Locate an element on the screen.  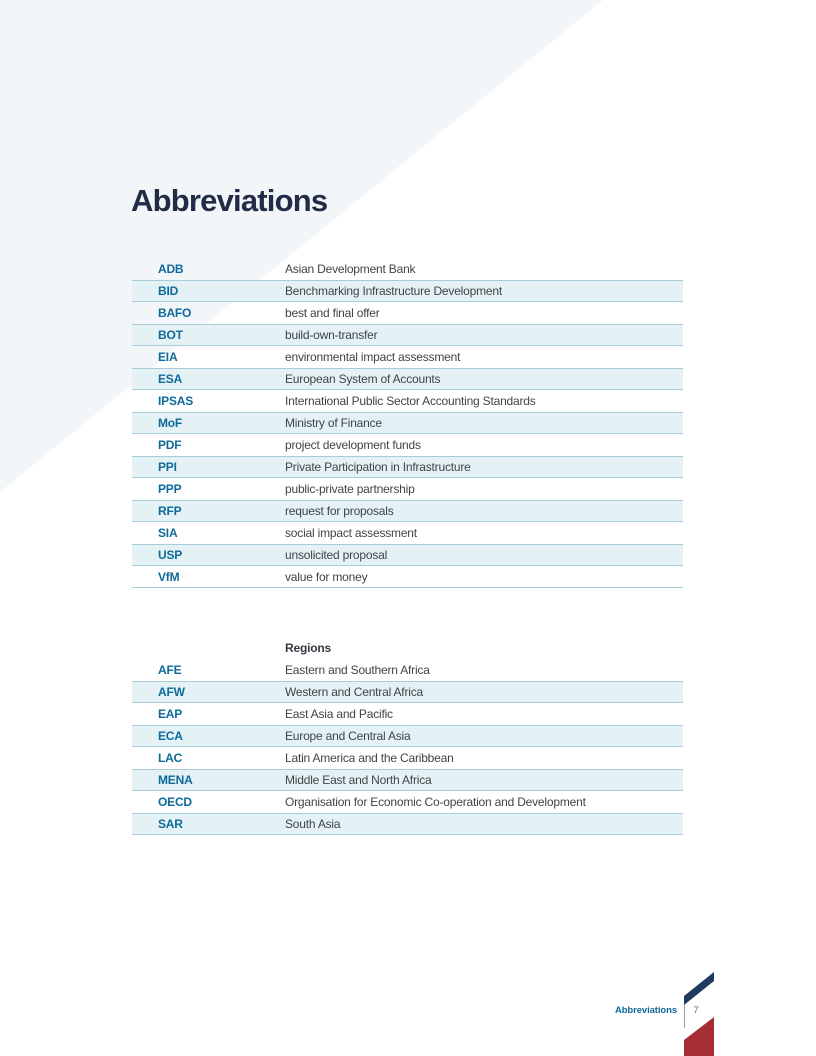
abbreviation-term: LAC is located at coordinates (170, 758).